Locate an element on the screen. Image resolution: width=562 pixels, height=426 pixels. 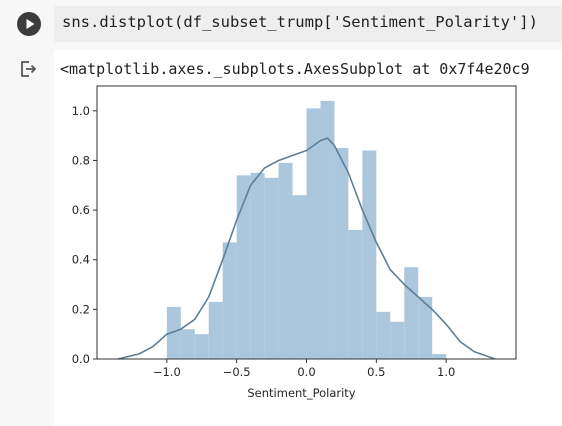
x-tick-label: −1.0 is located at coordinates (167, 372).